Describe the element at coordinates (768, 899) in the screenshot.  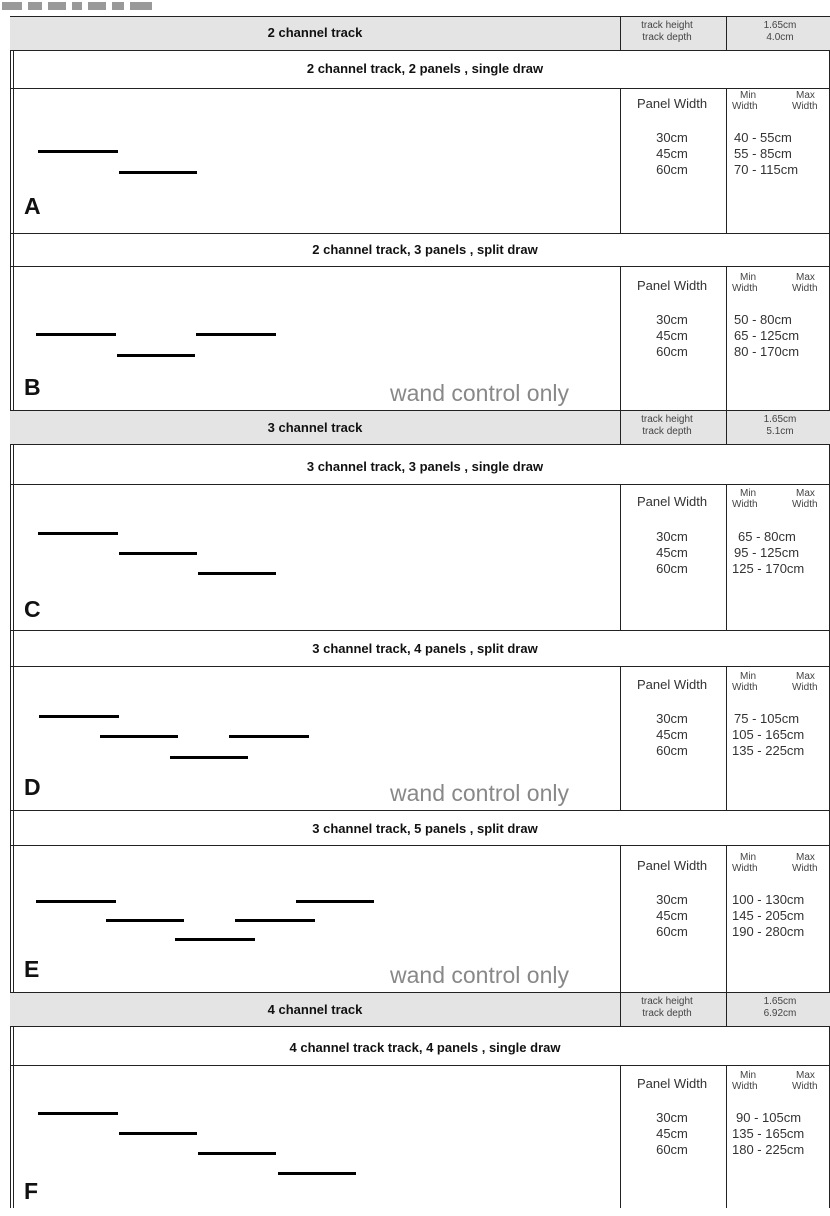
I see `range-30: 100 - 130cm` at that location.